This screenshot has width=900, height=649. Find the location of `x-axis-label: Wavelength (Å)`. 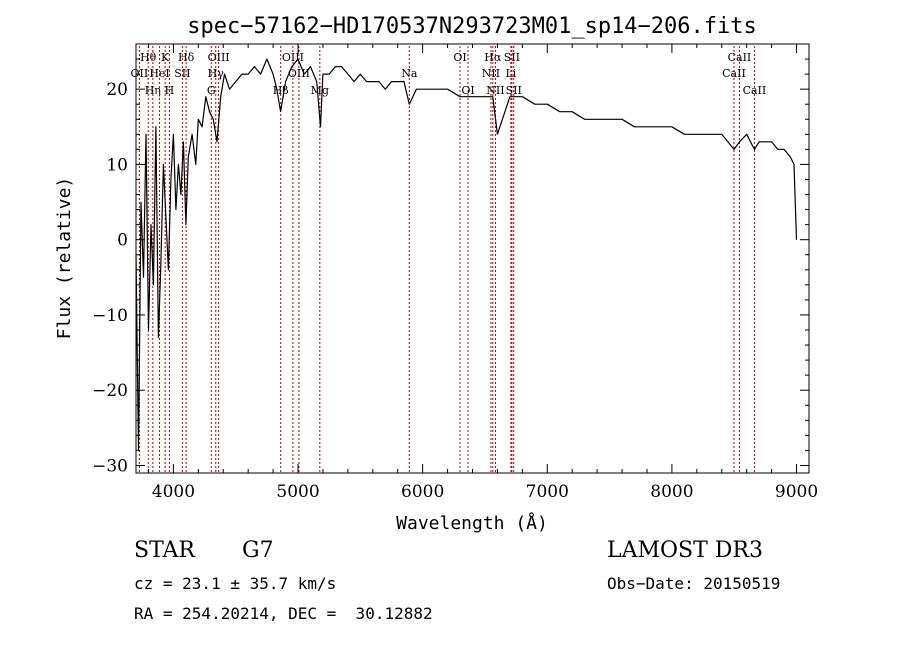

x-axis-label: Wavelength (Å) is located at coordinates (472, 523).